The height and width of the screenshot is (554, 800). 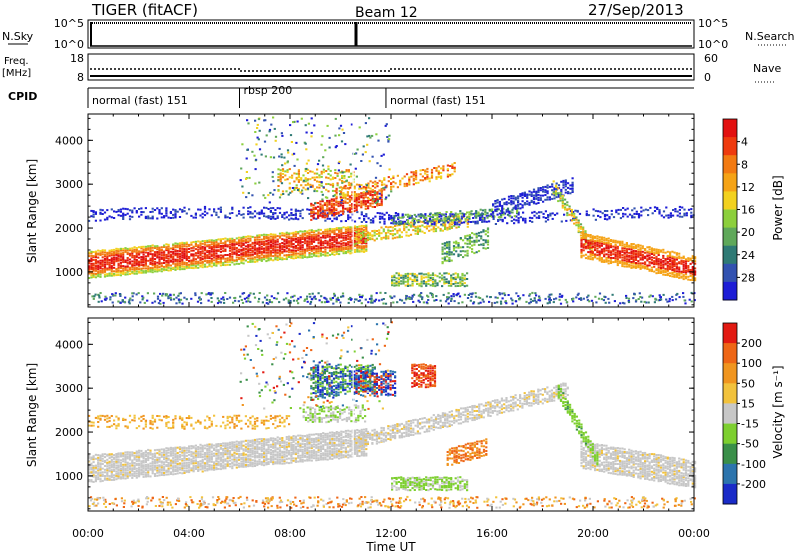 I want to click on nave-tick-top: 60, so click(x=711, y=58).